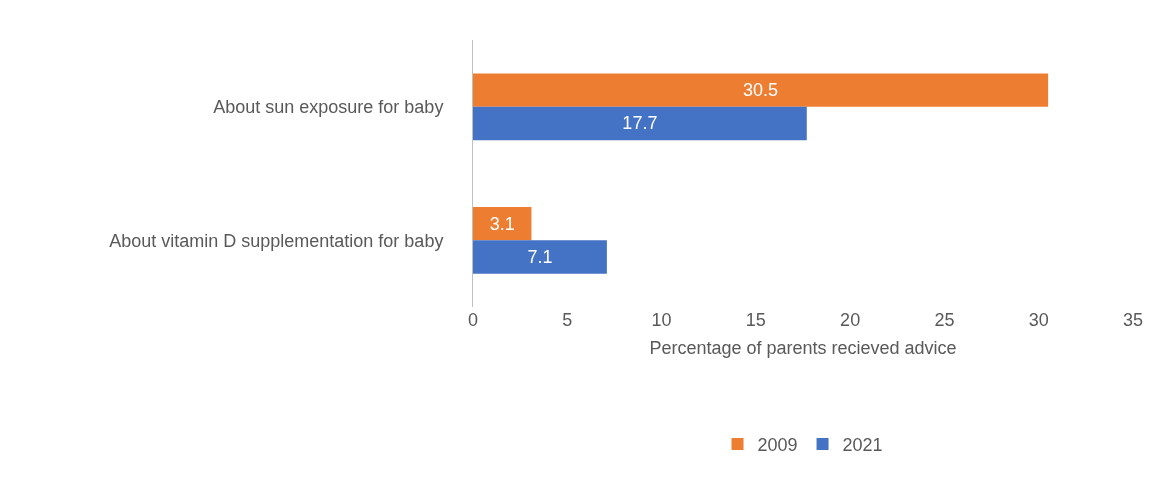 Image resolution: width=1167 pixels, height=477 pixels. What do you see at coordinates (276, 240) in the screenshot?
I see `y-tick-label: About vitamin D supplementation for baby` at bounding box center [276, 240].